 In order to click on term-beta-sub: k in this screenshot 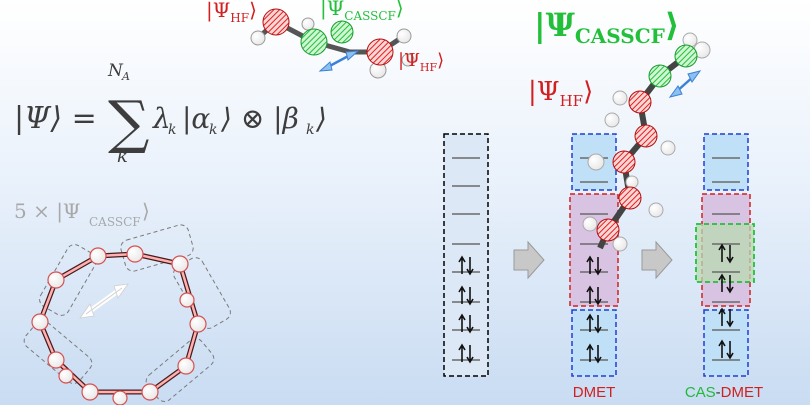, I will do `click(310, 130)`.